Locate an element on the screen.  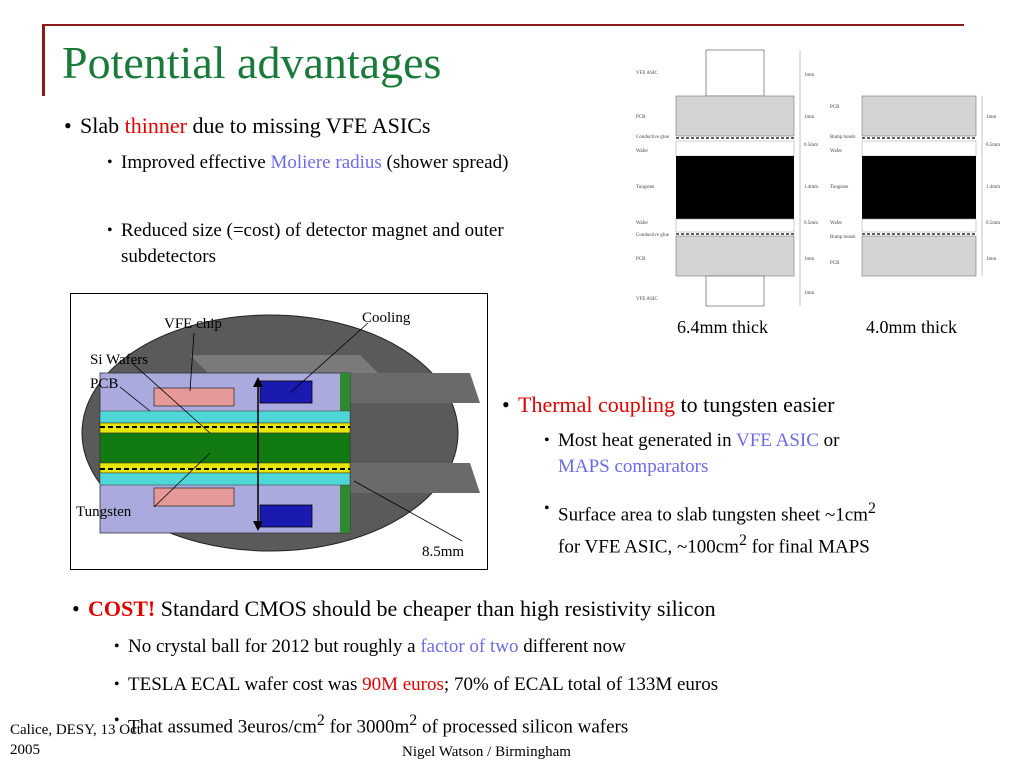
label-a-wafer-bottom: Wafer is located at coordinates (642, 223).